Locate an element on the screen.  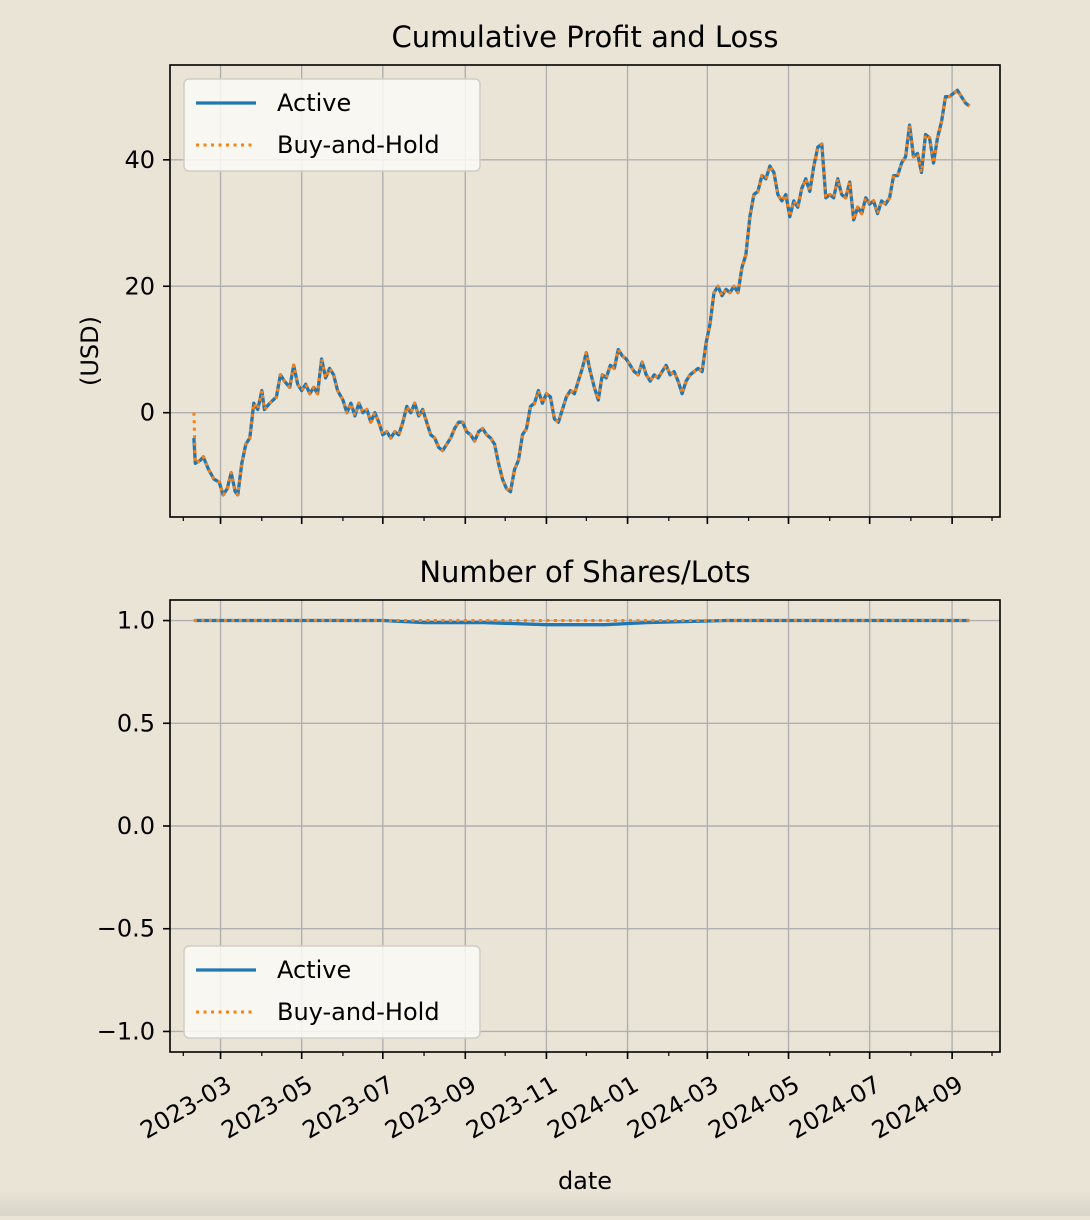
pnl-legend-label-0: Active is located at coordinates (314, 103).